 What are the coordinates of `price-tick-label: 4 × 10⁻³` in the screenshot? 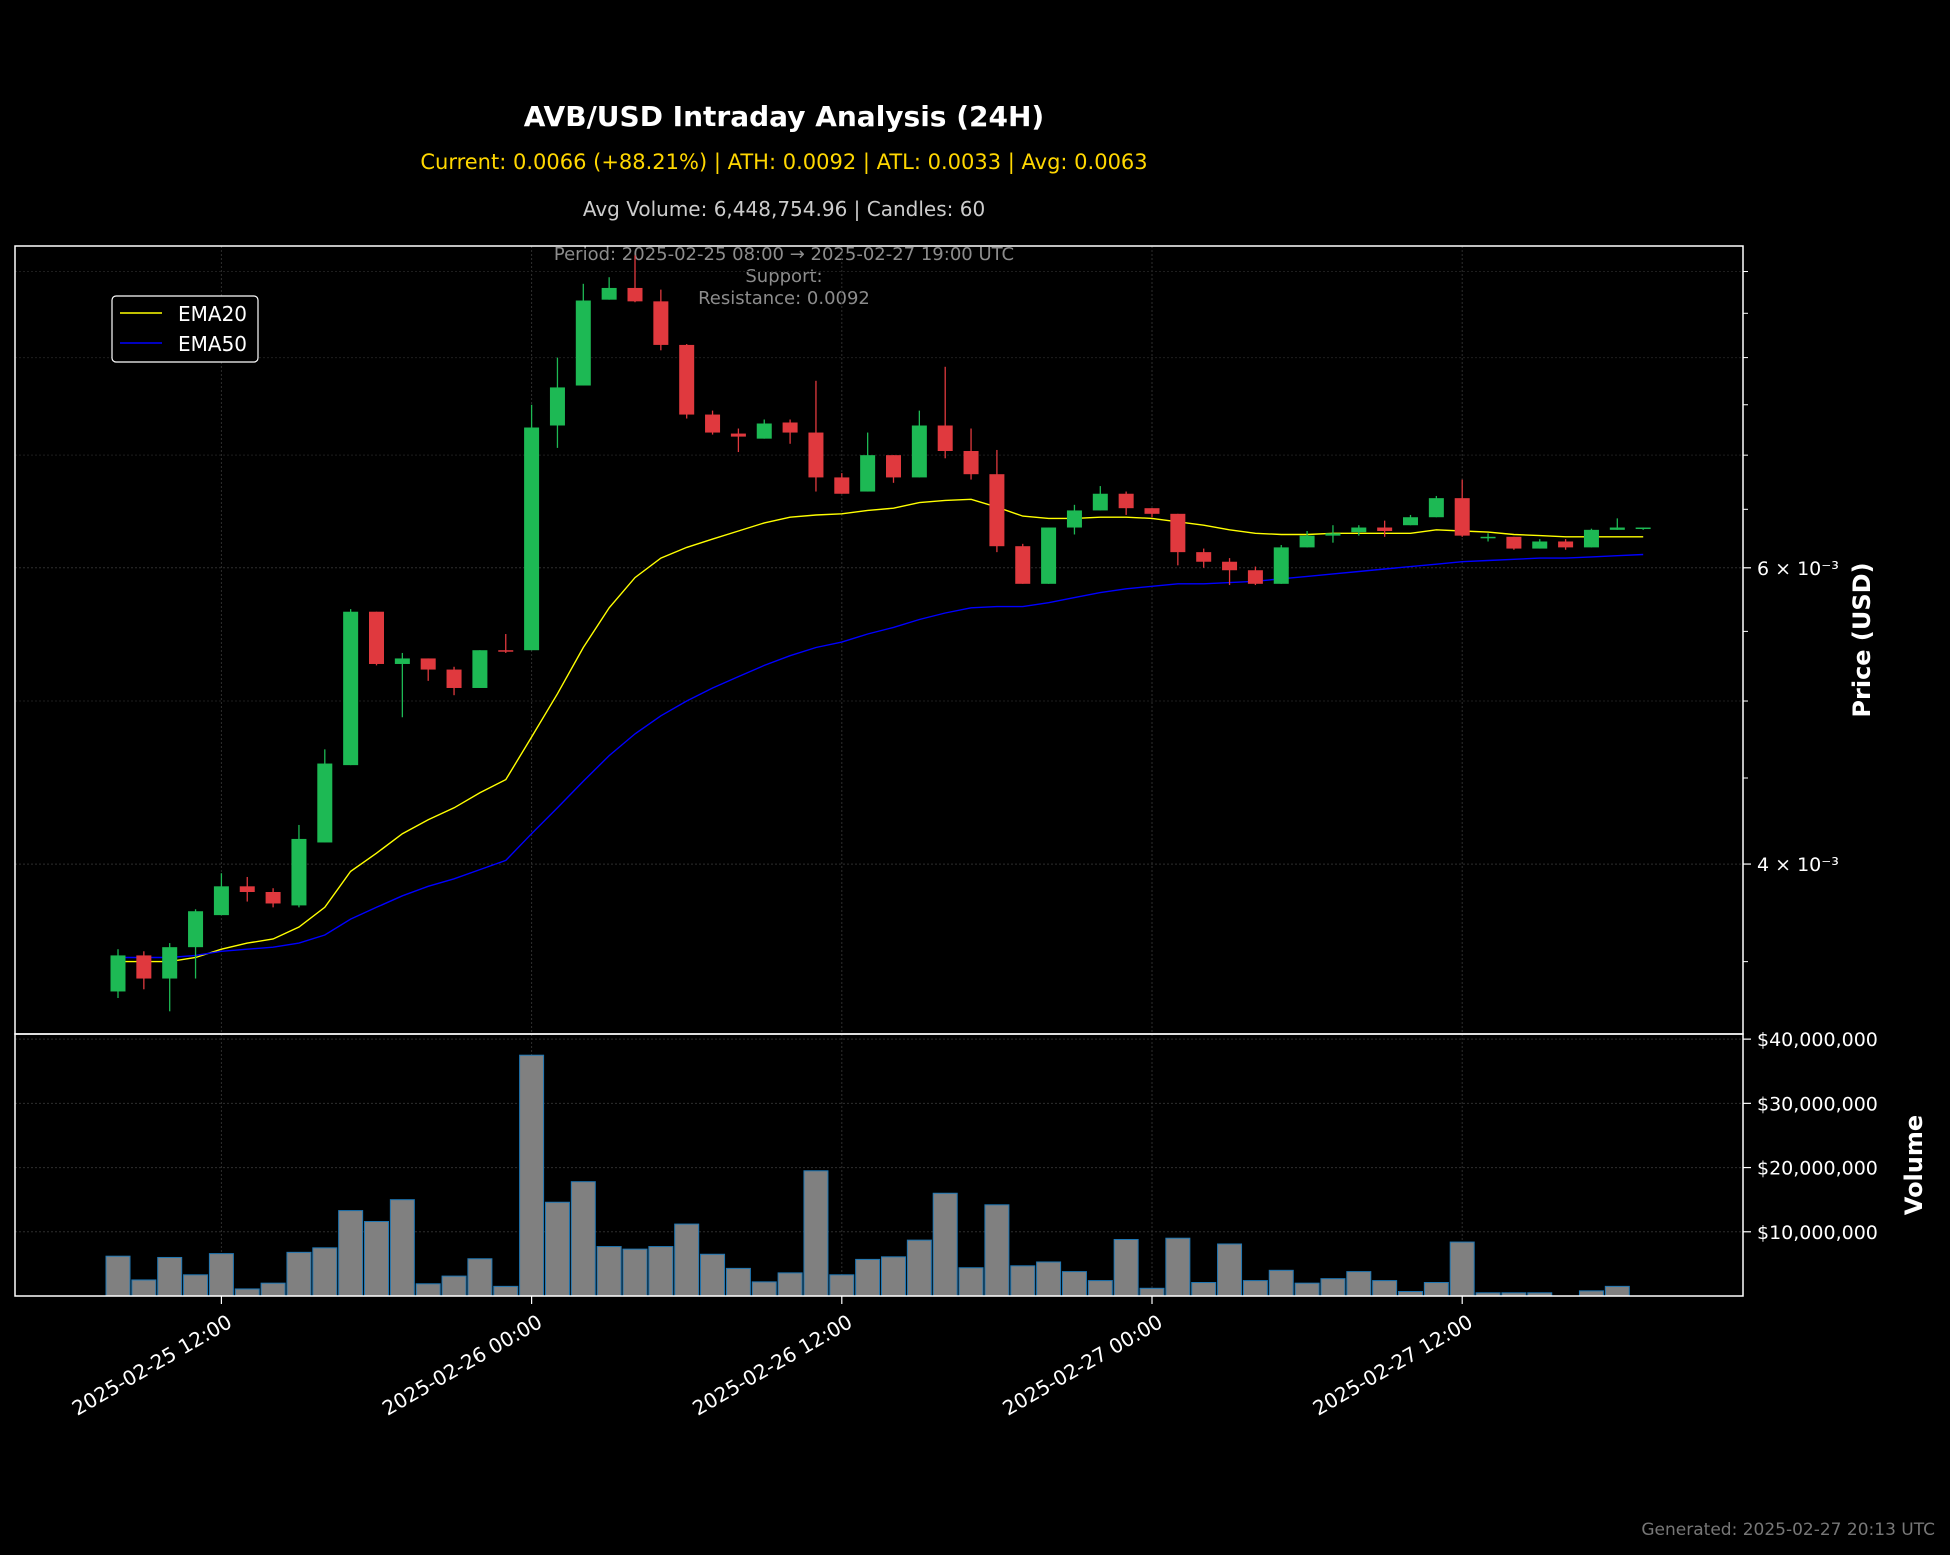 It's located at (1798, 865).